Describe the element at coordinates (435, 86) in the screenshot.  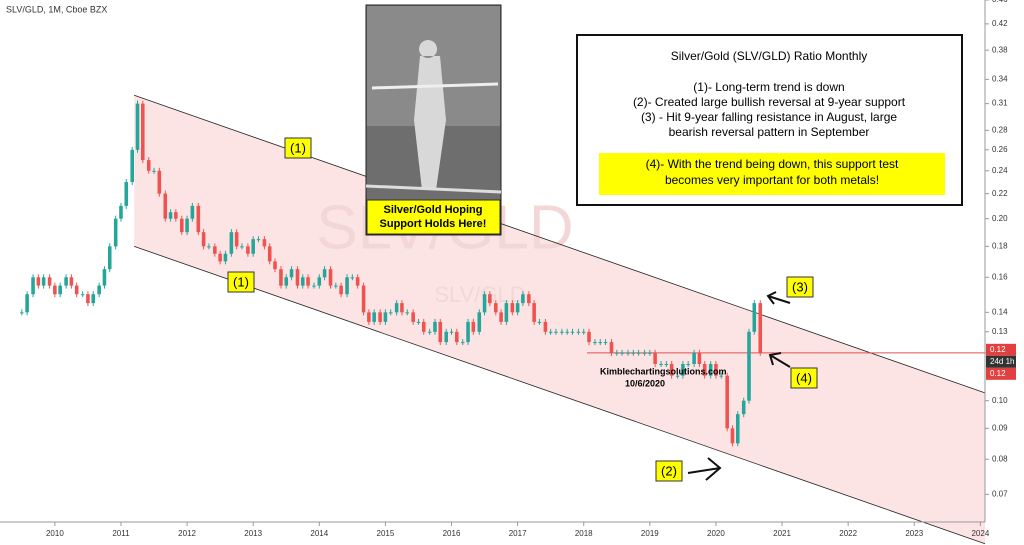
I see `photo-pole` at that location.